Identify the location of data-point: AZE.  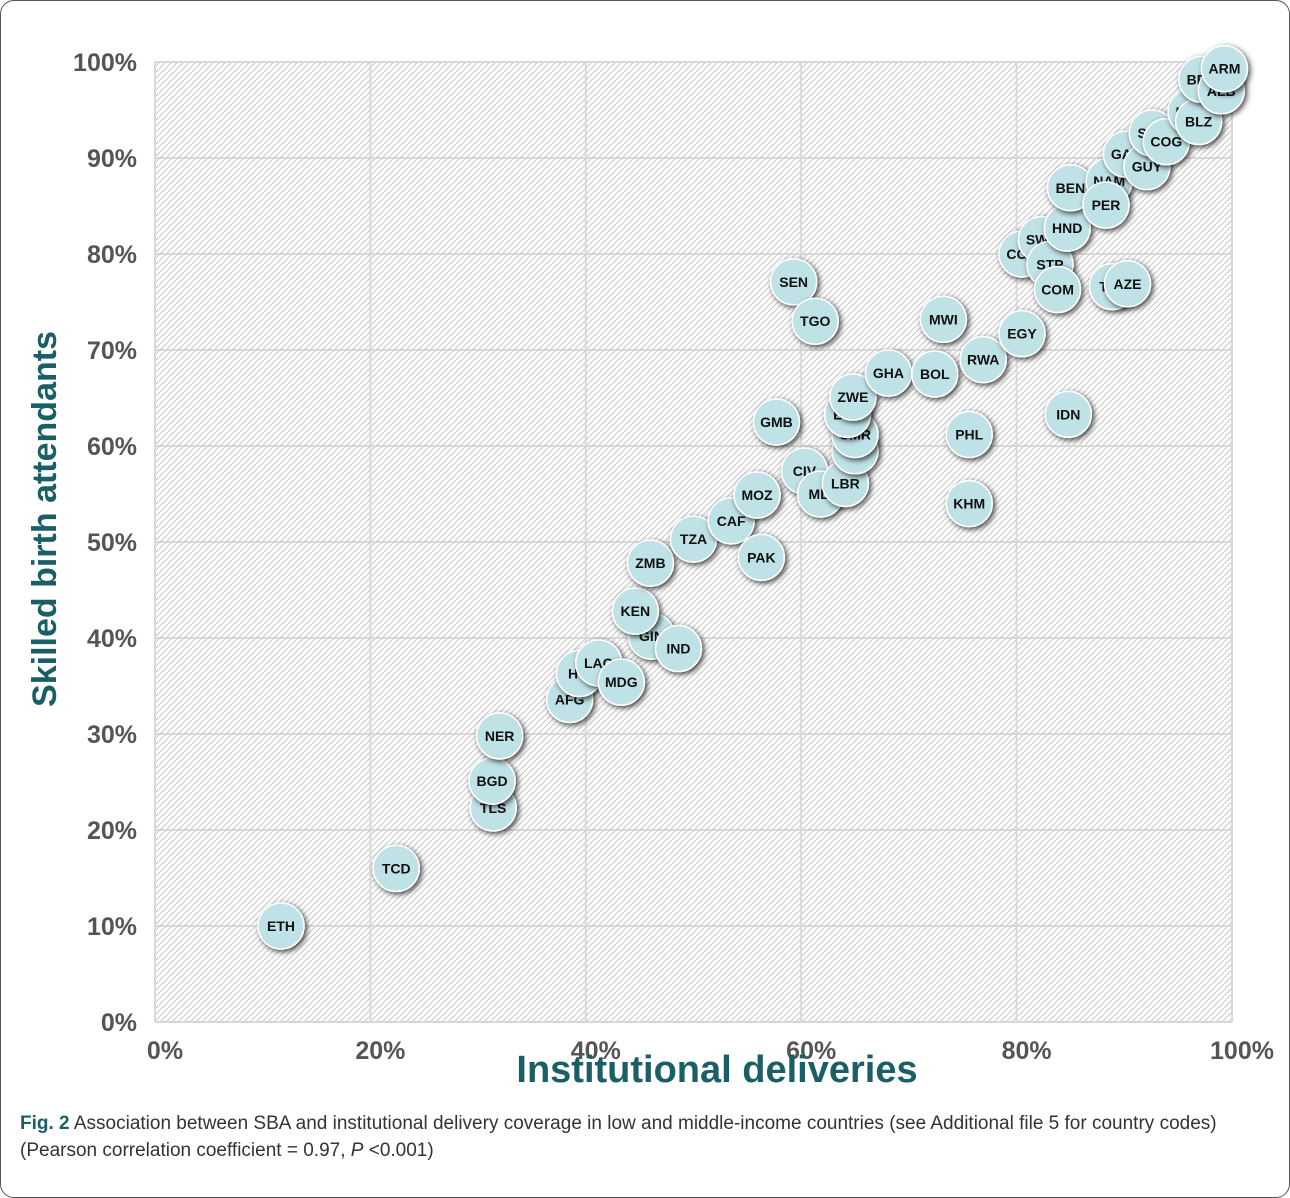
(1127, 284).